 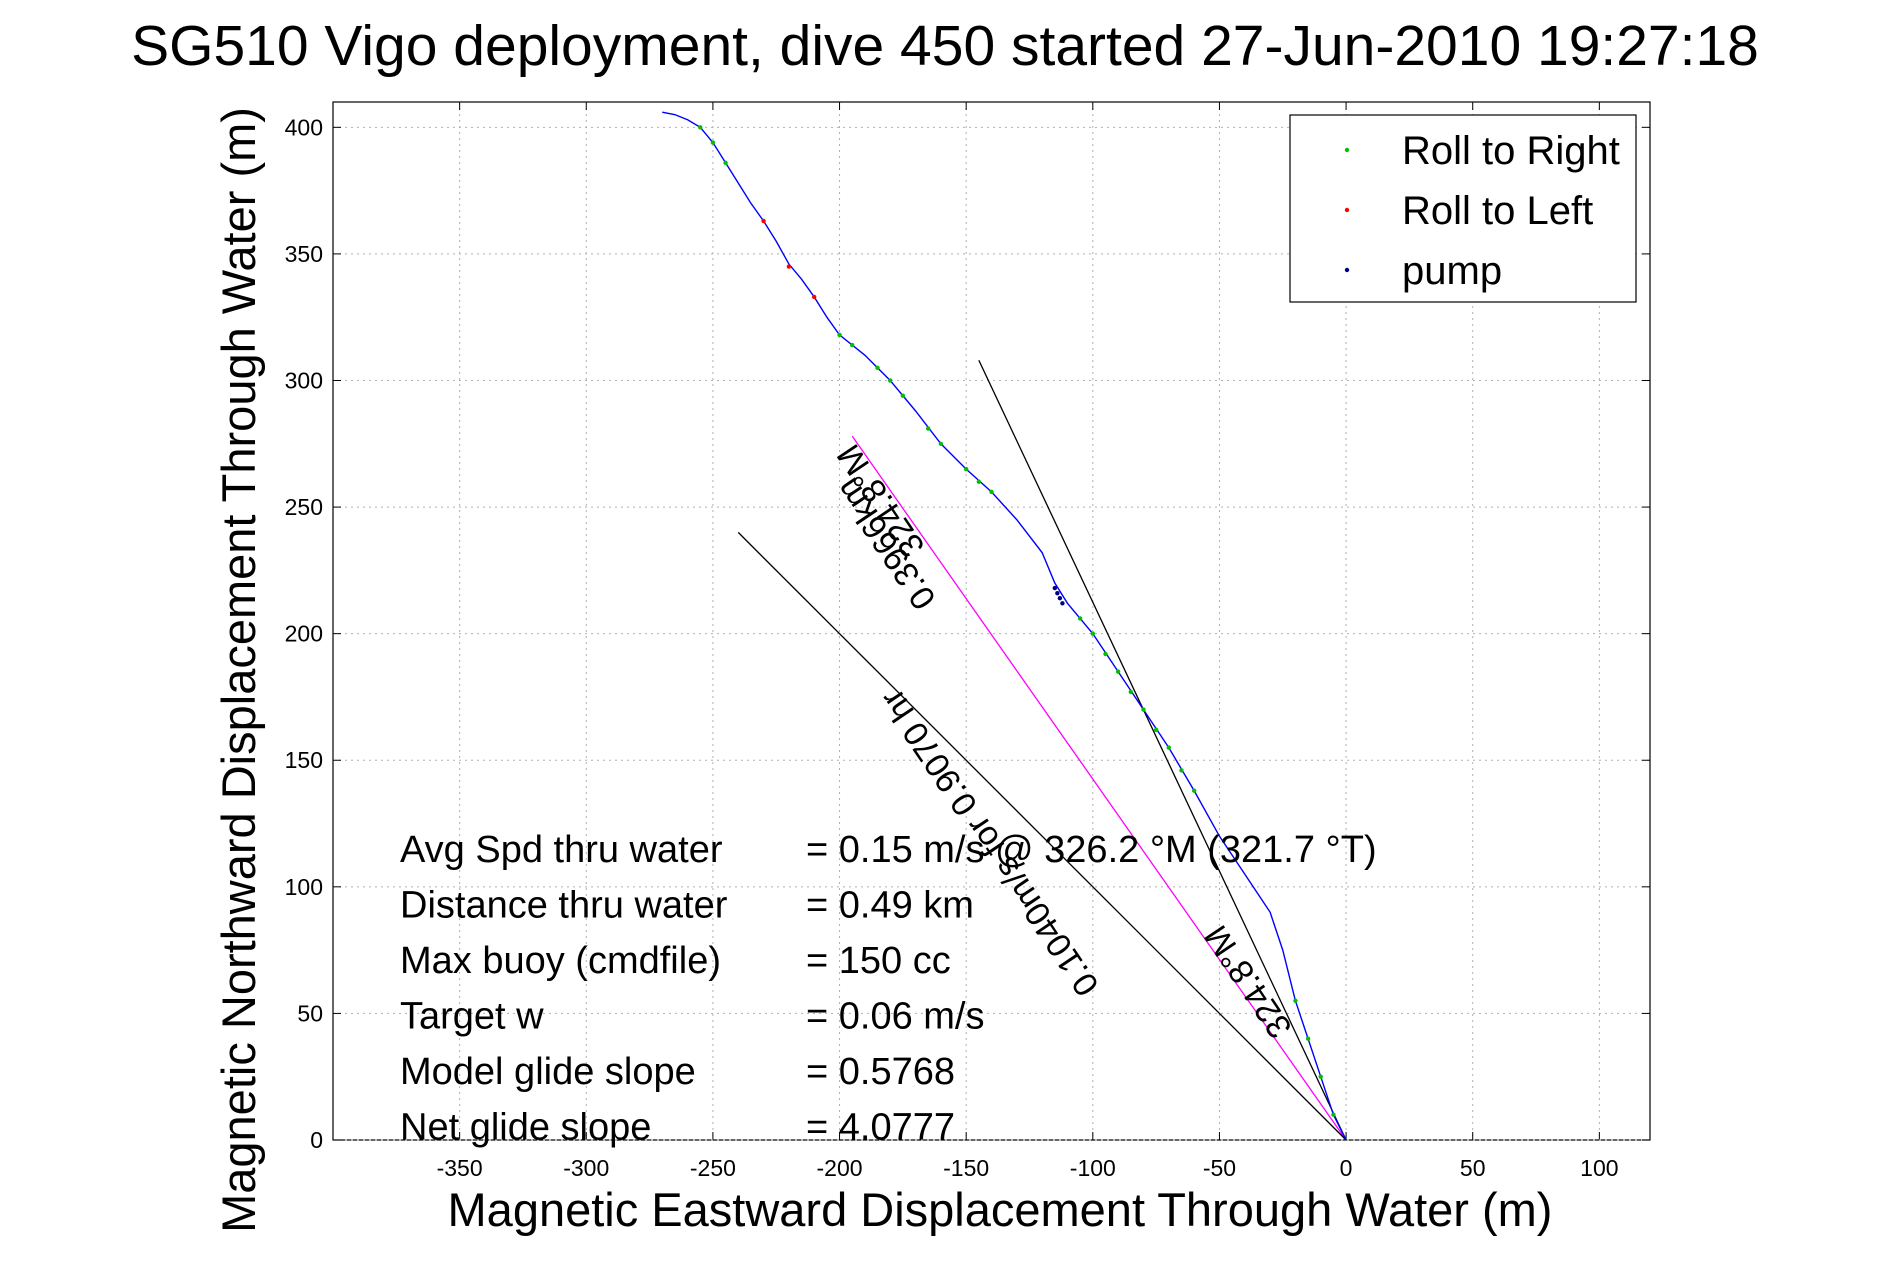 What do you see at coordinates (880, 1072) in the screenshot?
I see `stat-value: = 0.5768` at bounding box center [880, 1072].